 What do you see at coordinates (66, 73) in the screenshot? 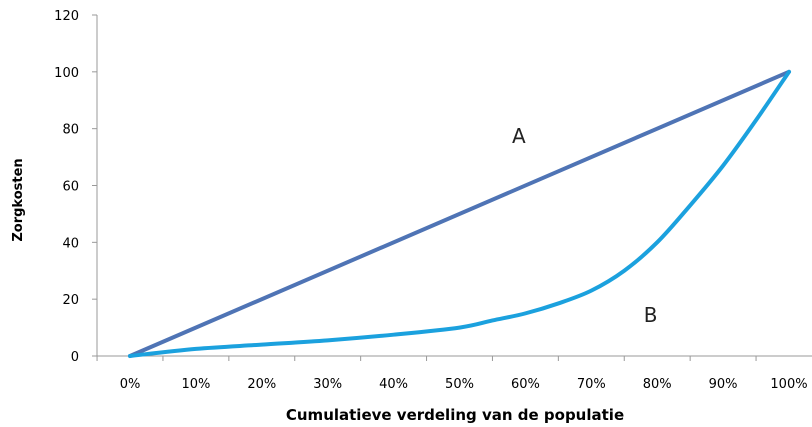
I see `y-tick-label: 100` at bounding box center [66, 73].